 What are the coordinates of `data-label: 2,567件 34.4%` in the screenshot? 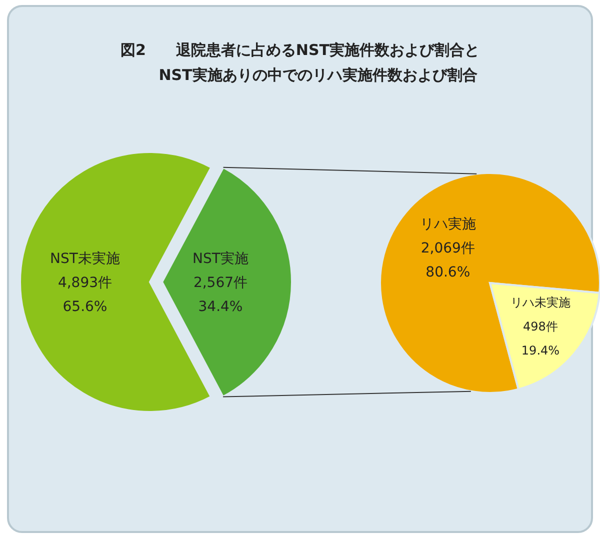 It's located at (220, 295).